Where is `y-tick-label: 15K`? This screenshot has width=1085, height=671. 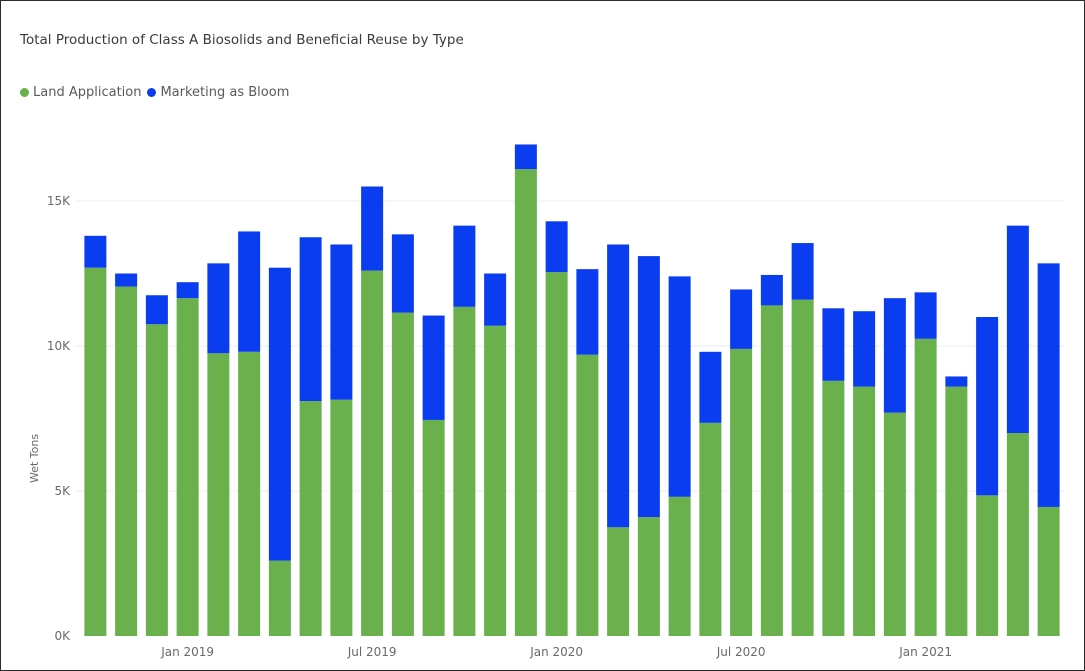 y-tick-label: 15K is located at coordinates (59, 201).